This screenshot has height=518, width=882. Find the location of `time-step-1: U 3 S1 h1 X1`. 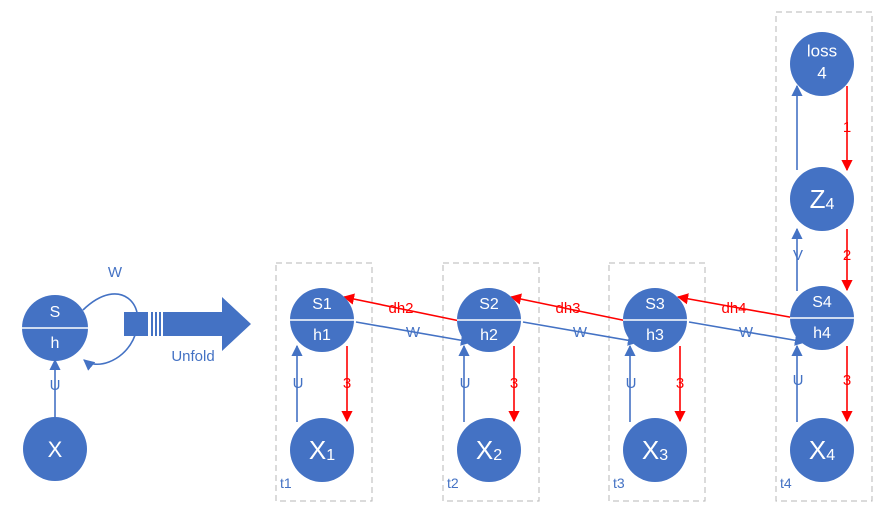

time-step-1: U 3 S1 h1 X1 is located at coordinates (322, 385).